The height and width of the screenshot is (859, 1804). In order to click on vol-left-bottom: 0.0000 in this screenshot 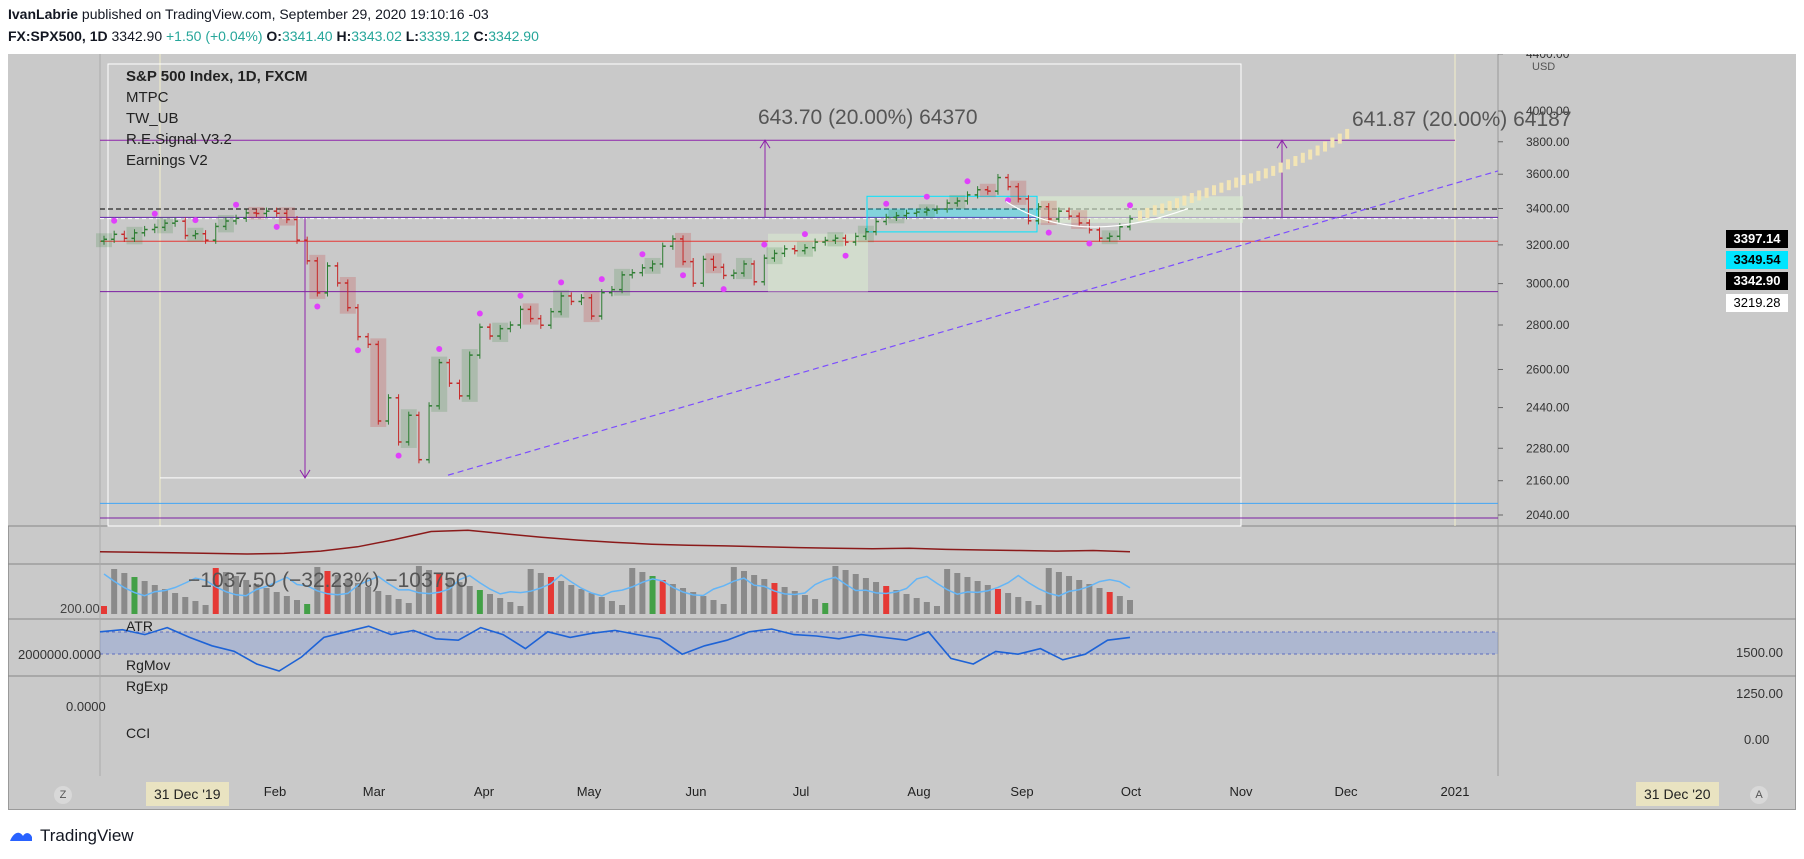, I will do `click(86, 706)`.